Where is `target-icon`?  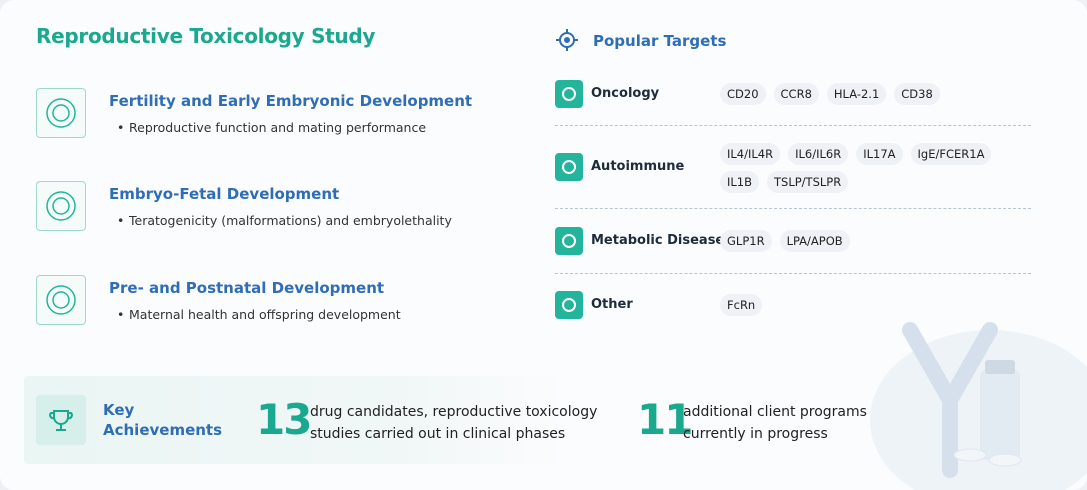
target-icon is located at coordinates (567, 40).